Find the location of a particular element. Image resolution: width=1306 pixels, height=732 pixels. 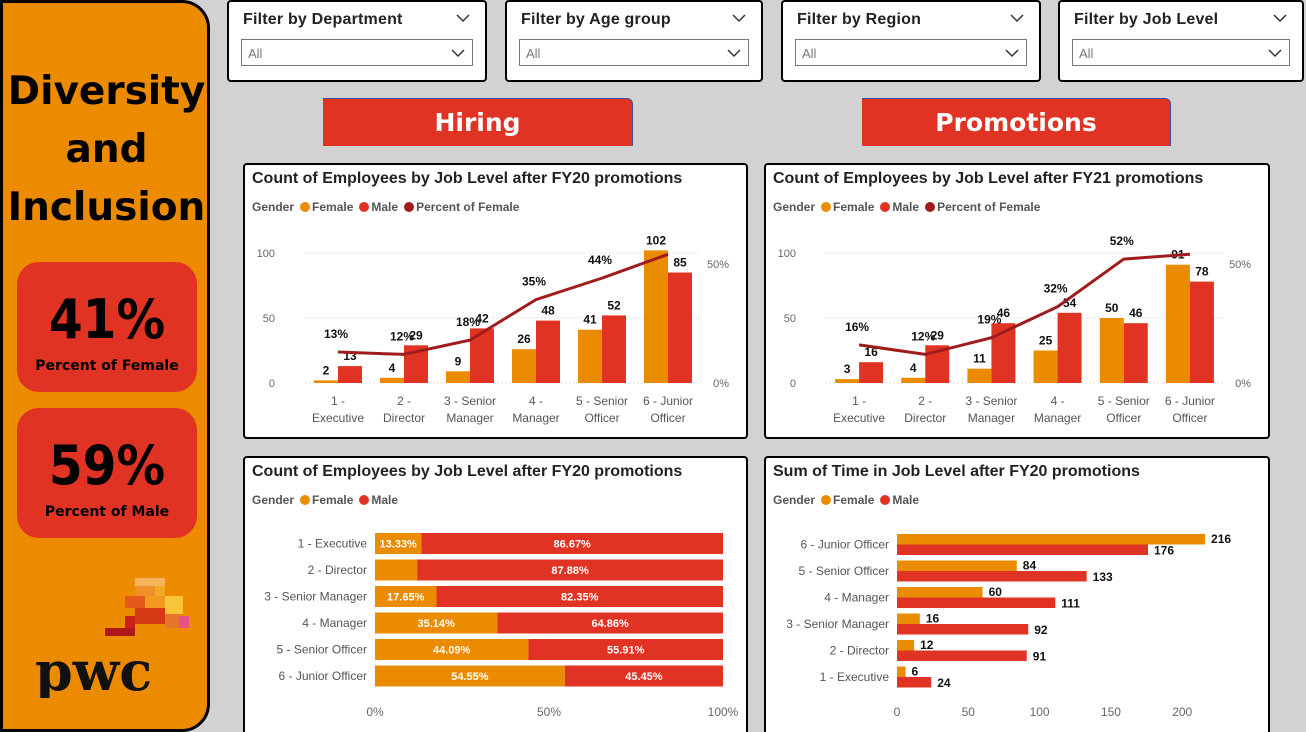

data-label-male: 64.86% is located at coordinates (610, 624).